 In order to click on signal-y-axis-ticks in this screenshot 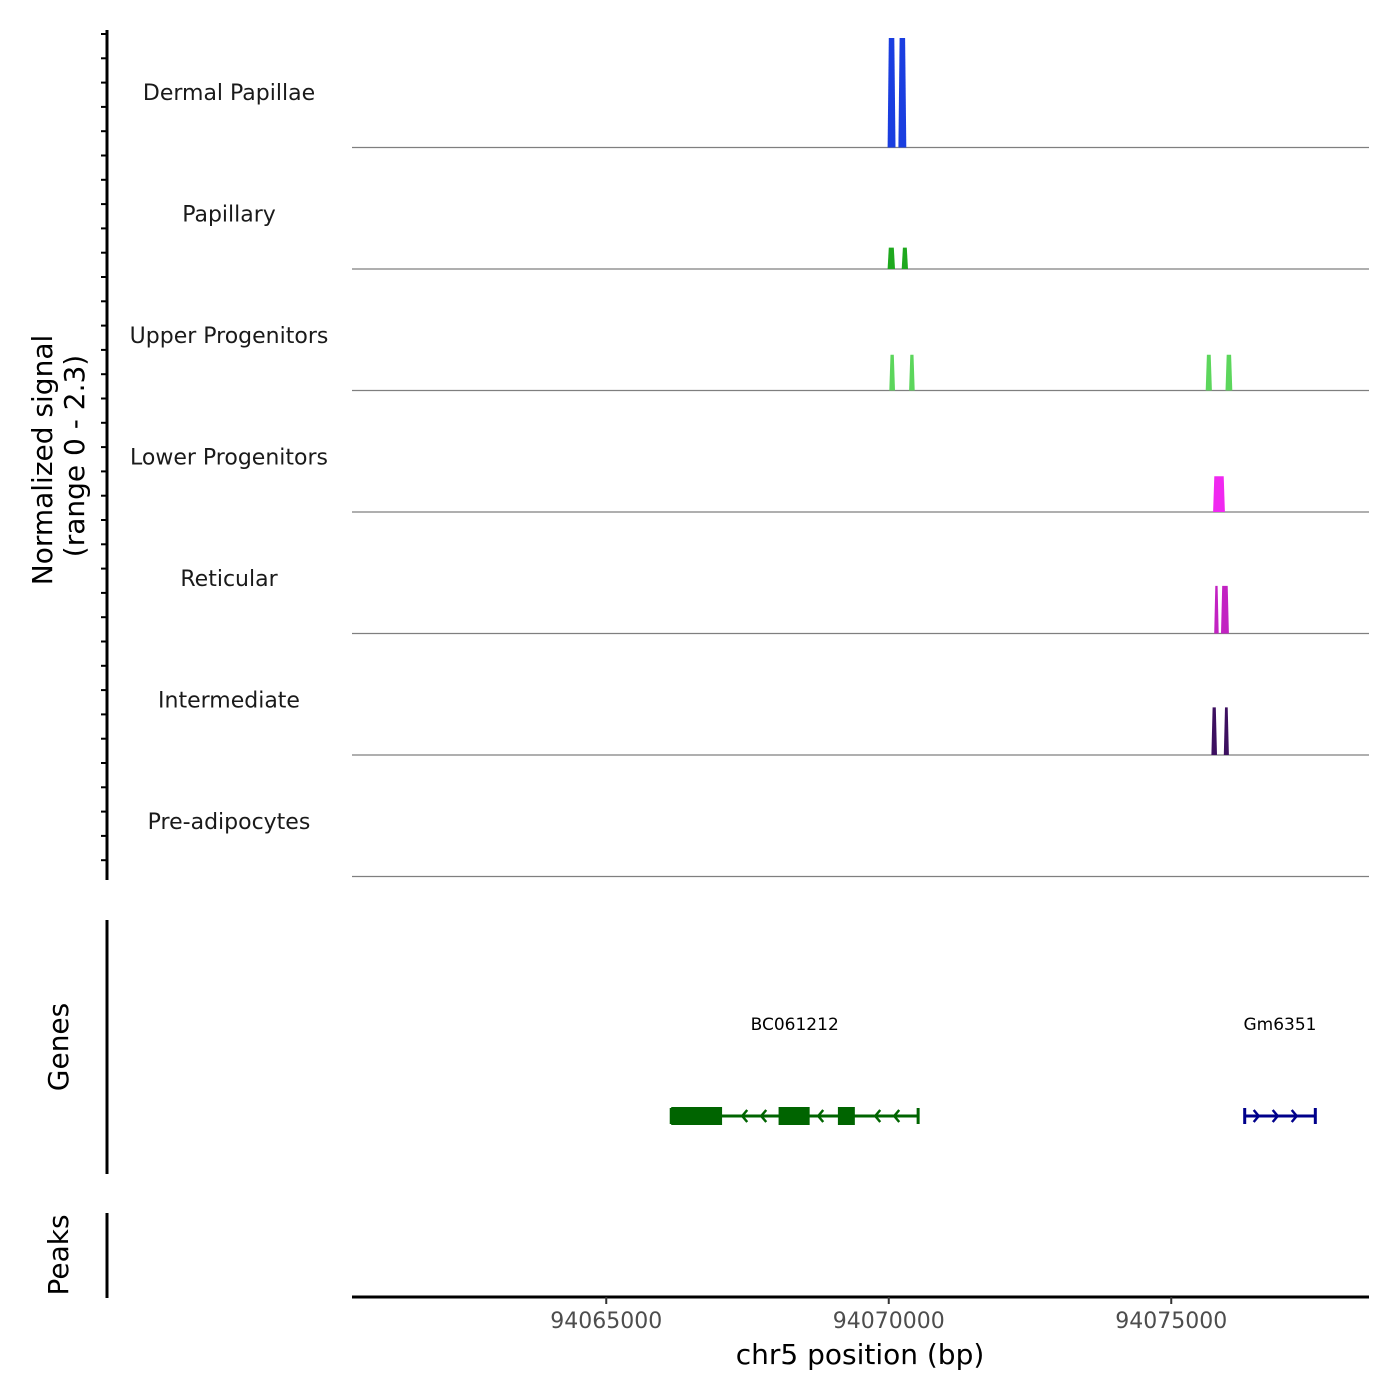, I will do `click(104, 447)`.